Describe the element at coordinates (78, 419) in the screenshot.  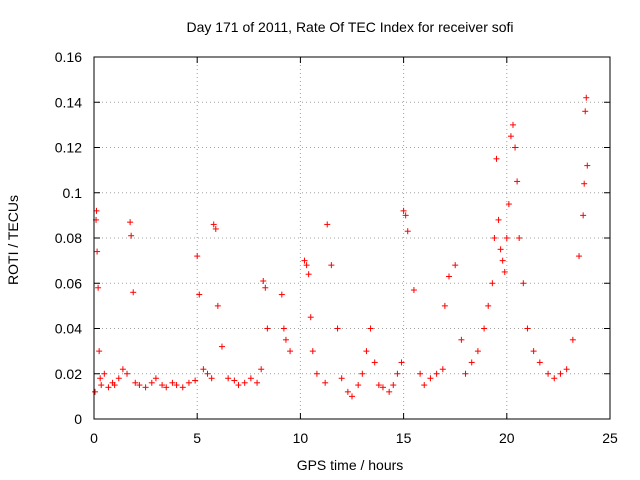
I see `y-tick-label: 0` at that location.